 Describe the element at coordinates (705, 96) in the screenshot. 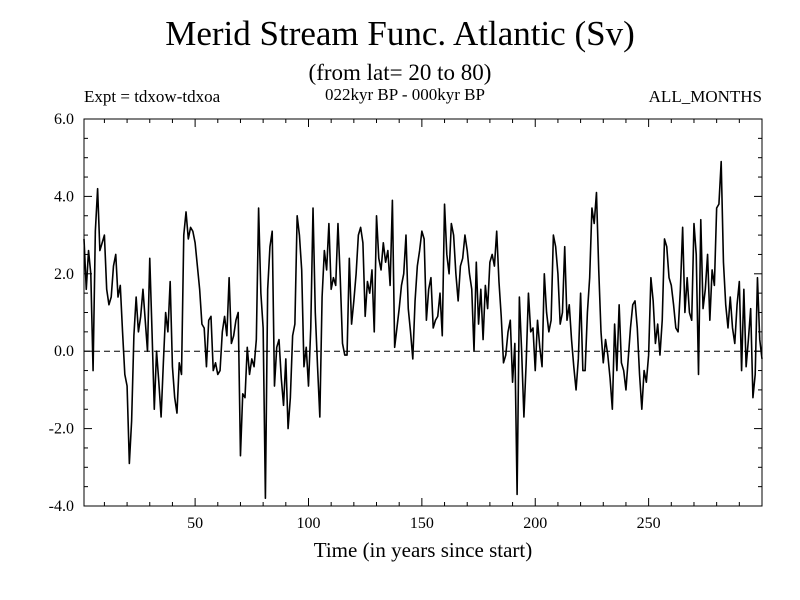

I see `months-label: ALL_MONTHS` at that location.